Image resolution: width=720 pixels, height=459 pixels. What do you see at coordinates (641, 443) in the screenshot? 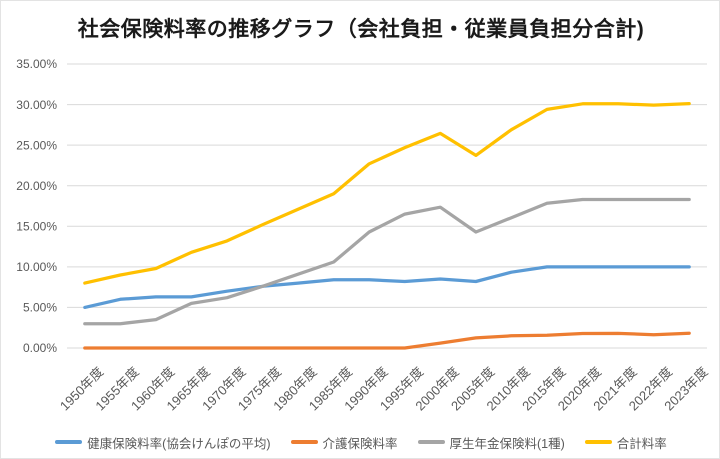
I see `legend-label: 合計料率` at bounding box center [641, 443].